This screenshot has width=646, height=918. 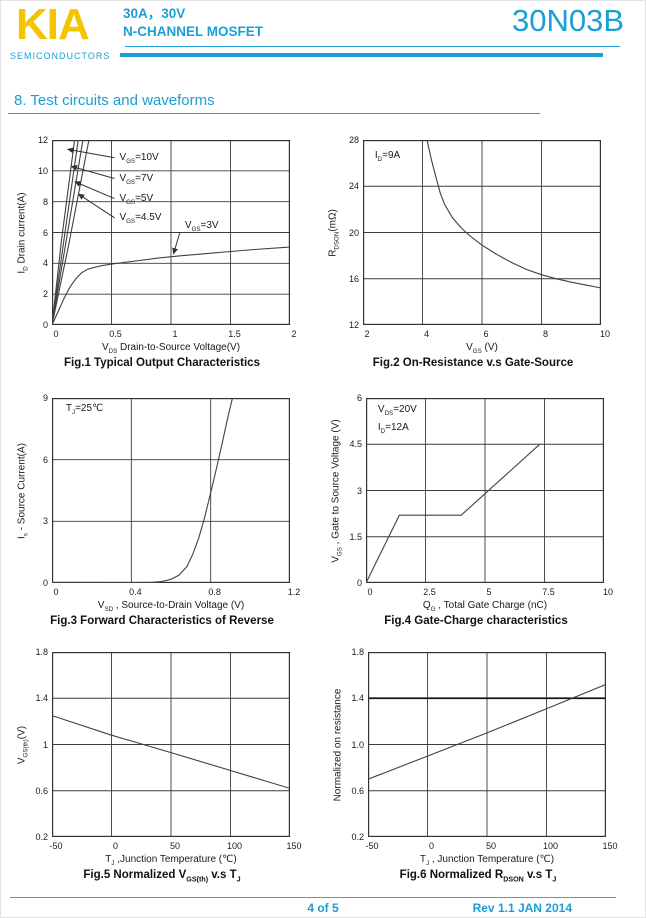 I want to click on x-tick-label: 2.5, so click(x=429, y=592).